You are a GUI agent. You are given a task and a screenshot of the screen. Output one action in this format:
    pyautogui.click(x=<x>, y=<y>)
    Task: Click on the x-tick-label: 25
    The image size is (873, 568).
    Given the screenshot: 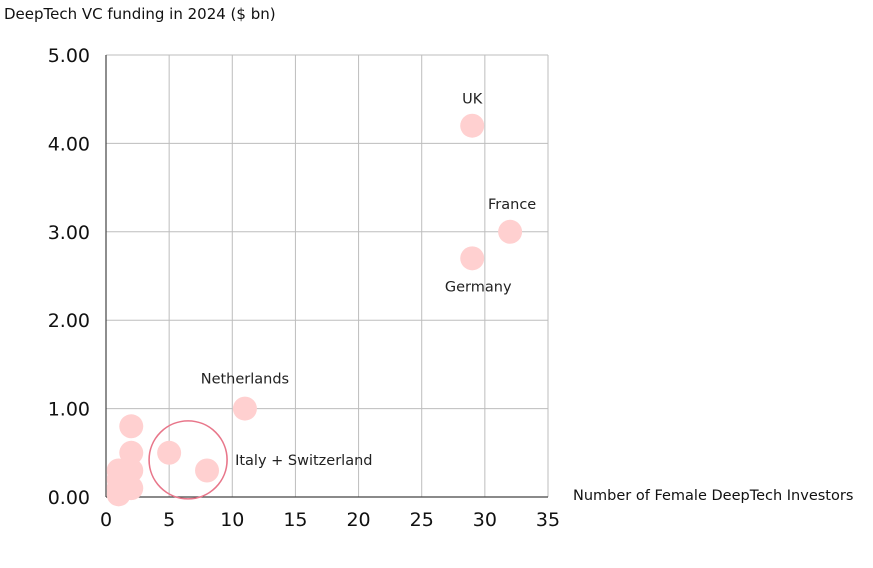 What is the action you would take?
    pyautogui.click(x=422, y=520)
    